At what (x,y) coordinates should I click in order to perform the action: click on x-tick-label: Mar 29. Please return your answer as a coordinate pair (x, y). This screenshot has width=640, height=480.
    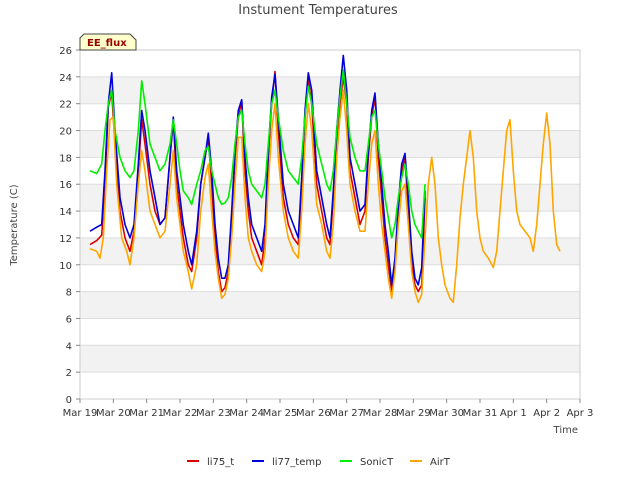
    Looking at the image, I should click on (413, 413).